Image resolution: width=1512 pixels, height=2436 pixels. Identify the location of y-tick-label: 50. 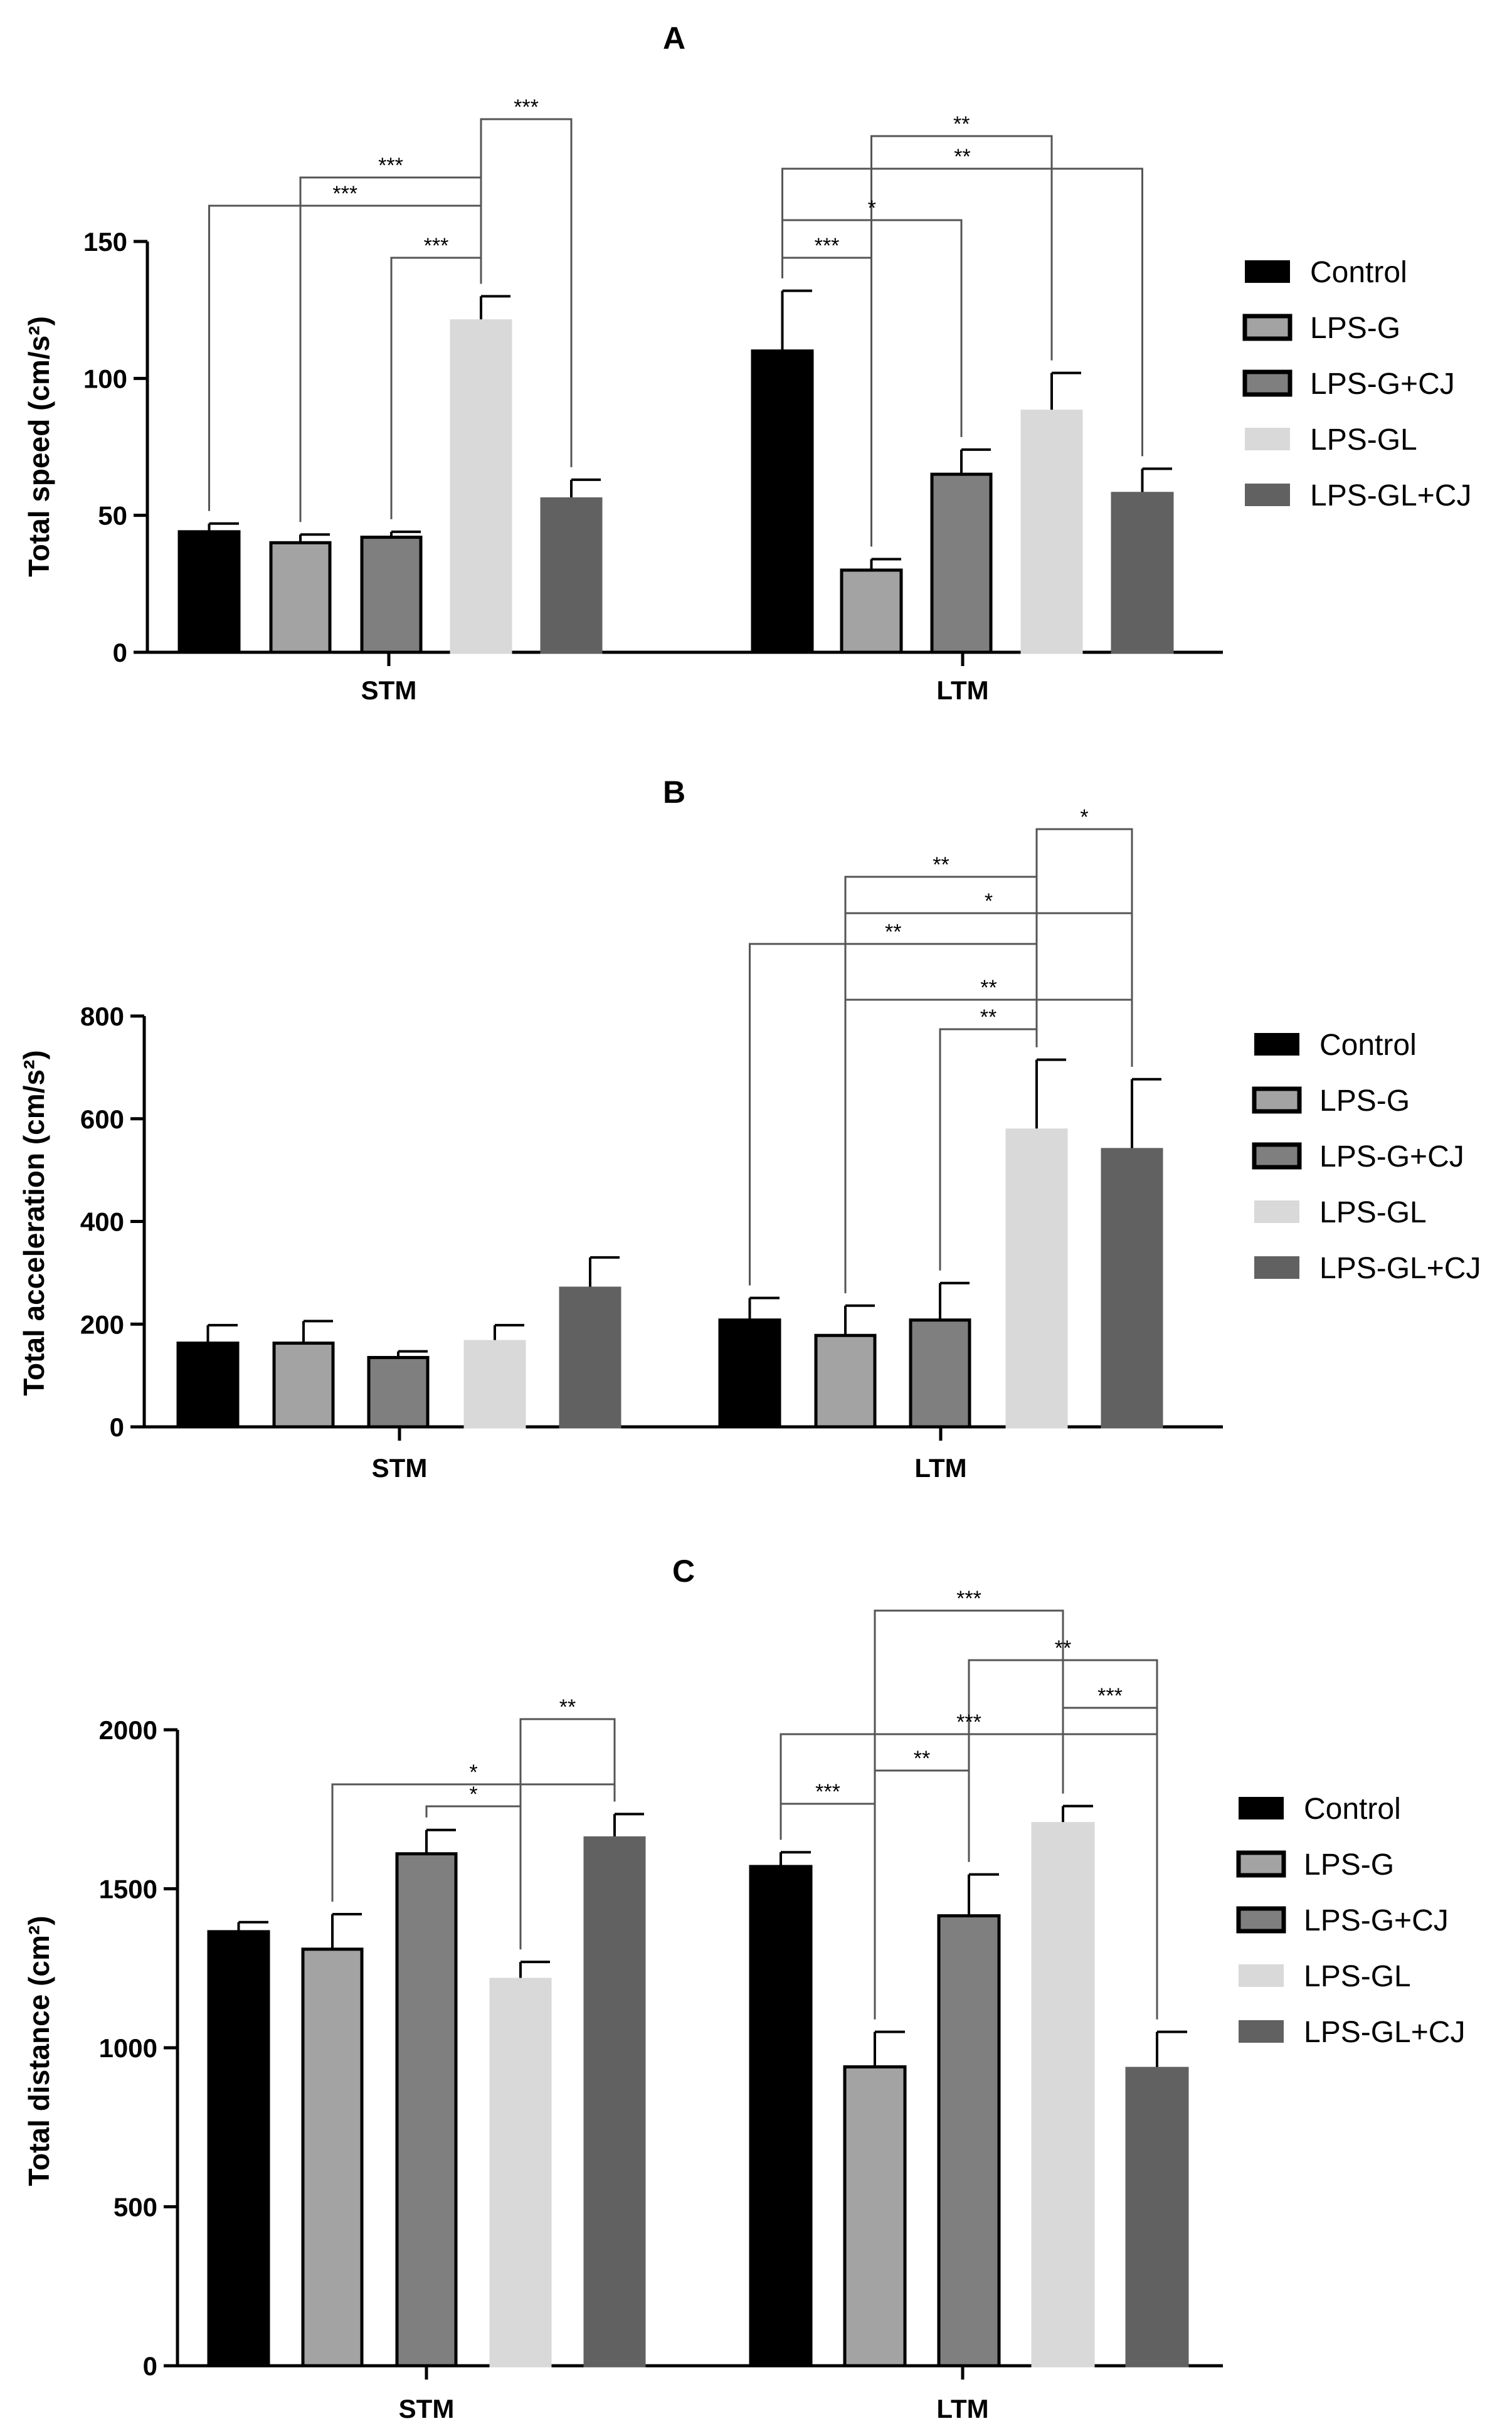
(112, 516).